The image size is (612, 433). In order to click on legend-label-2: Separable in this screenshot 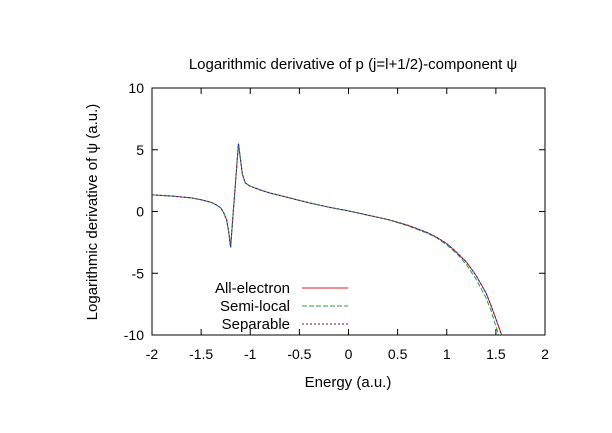, I will do `click(256, 324)`.